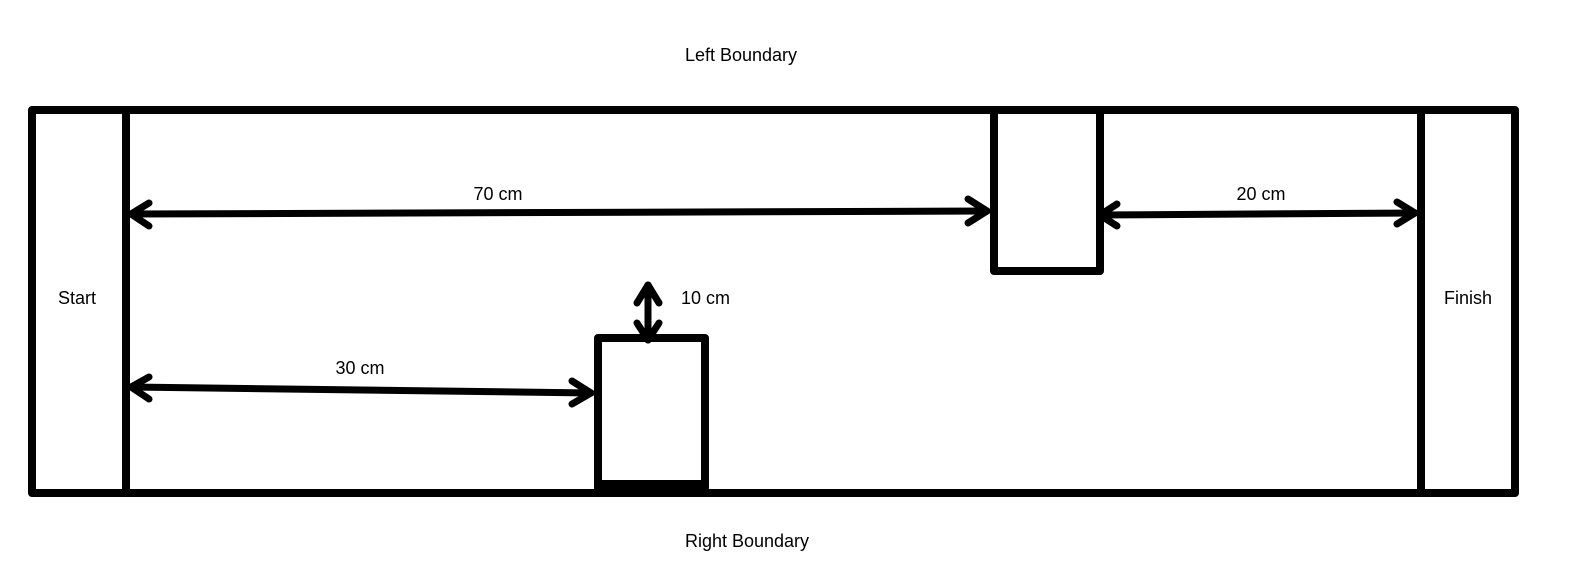 The image size is (1587, 587). Describe the element at coordinates (648, 312) in the screenshot. I see `dimension-arrow-10cm` at that location.